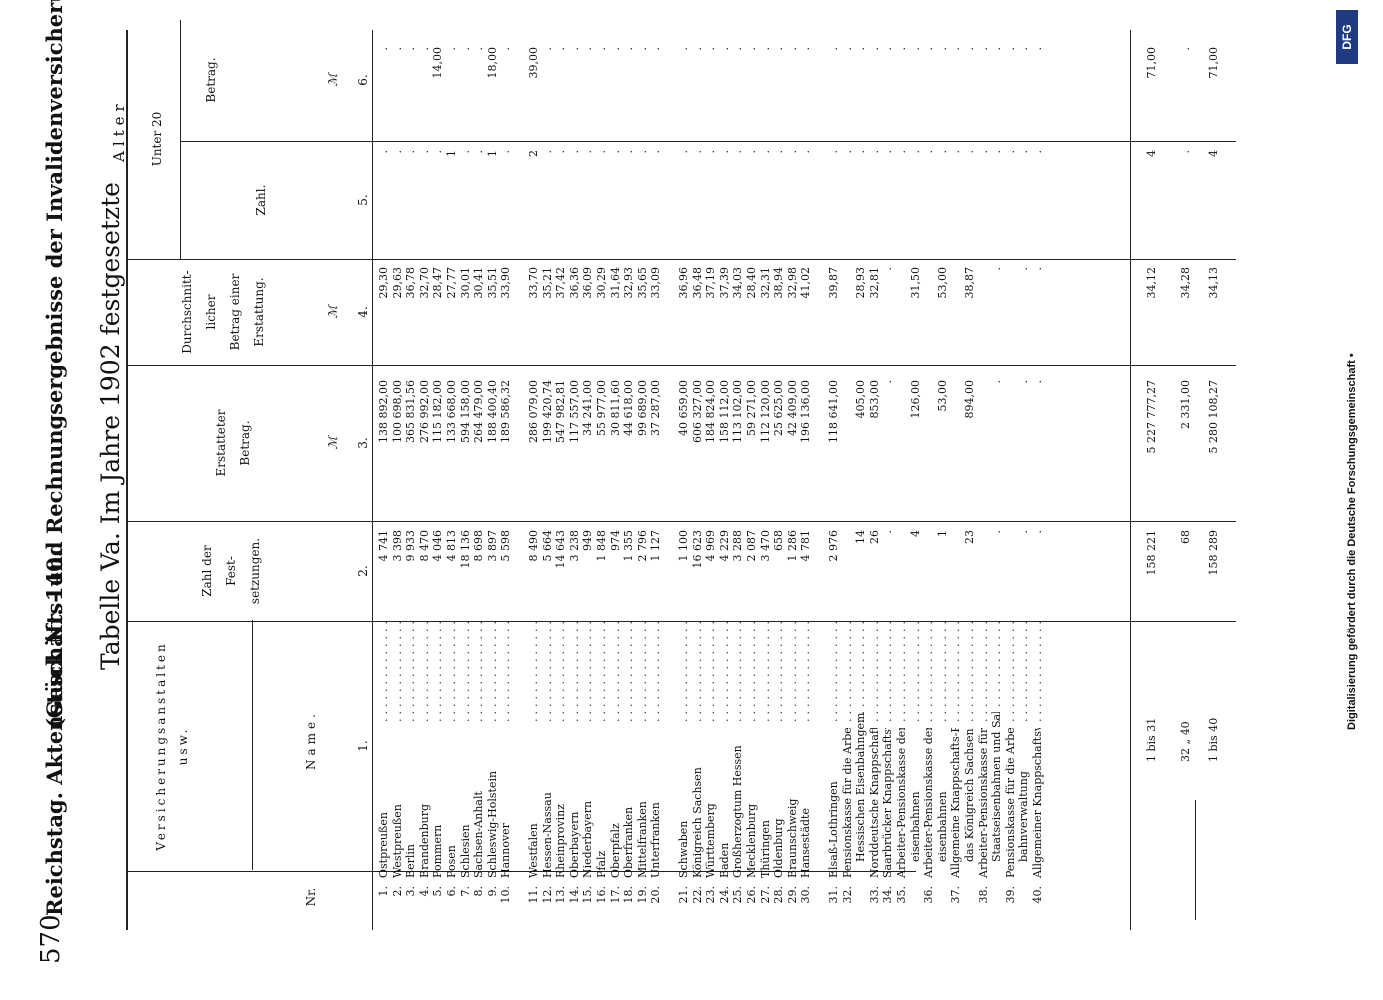 This screenshot has width=1383, height=1000. What do you see at coordinates (452, 861) in the screenshot?
I see `cell-name: Posen` at bounding box center [452, 861].